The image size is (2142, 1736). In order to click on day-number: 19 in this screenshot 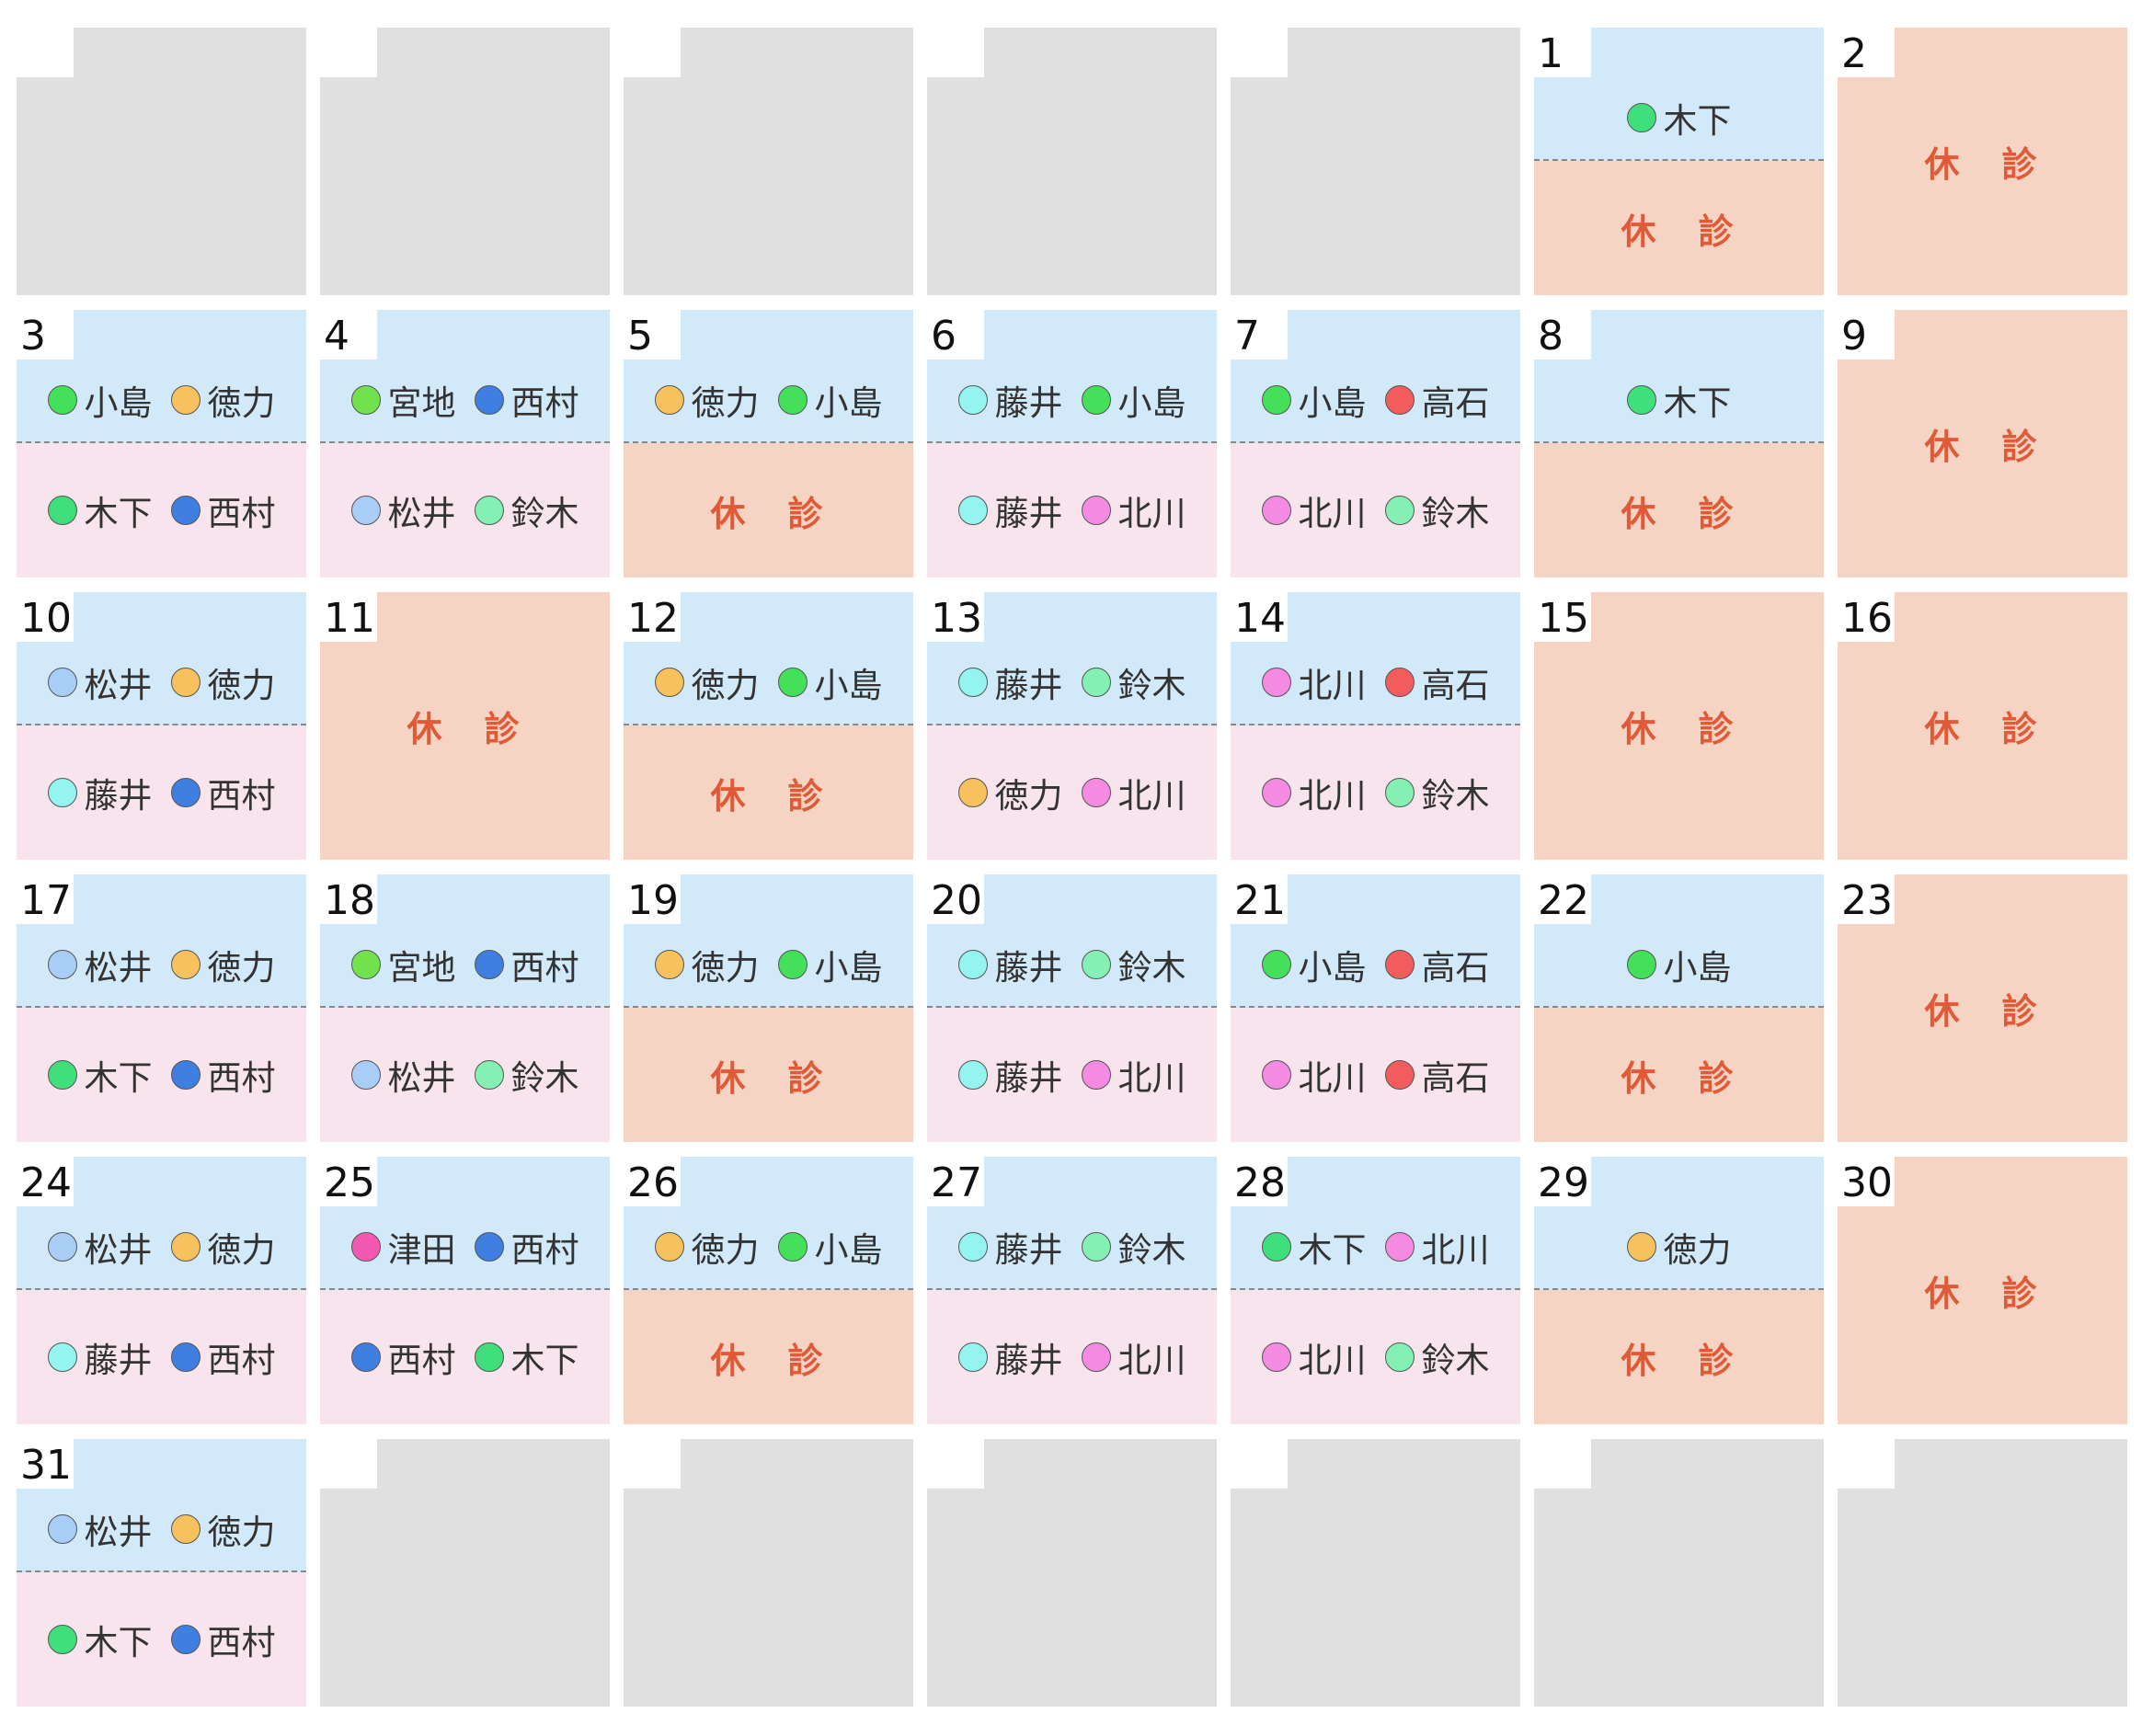, I will do `click(652, 899)`.